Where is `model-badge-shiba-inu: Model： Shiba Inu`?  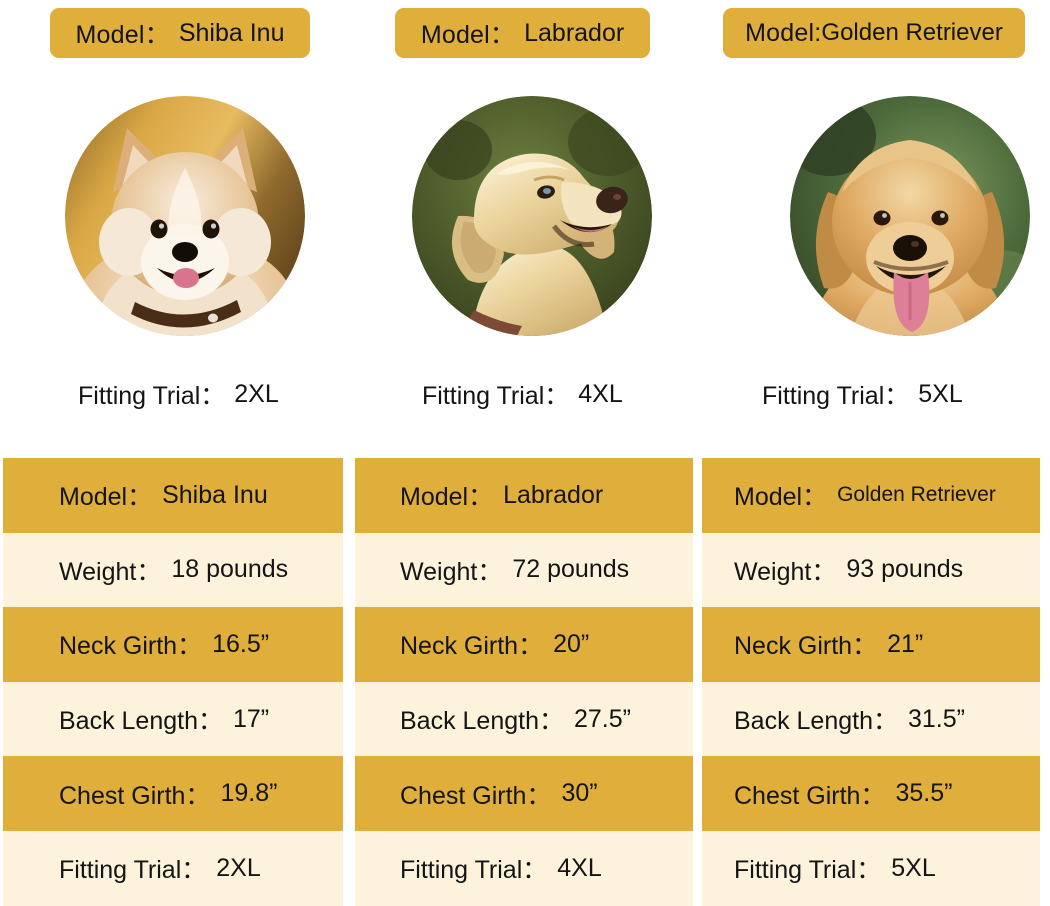 model-badge-shiba-inu: Model： Shiba Inu is located at coordinates (180, 33).